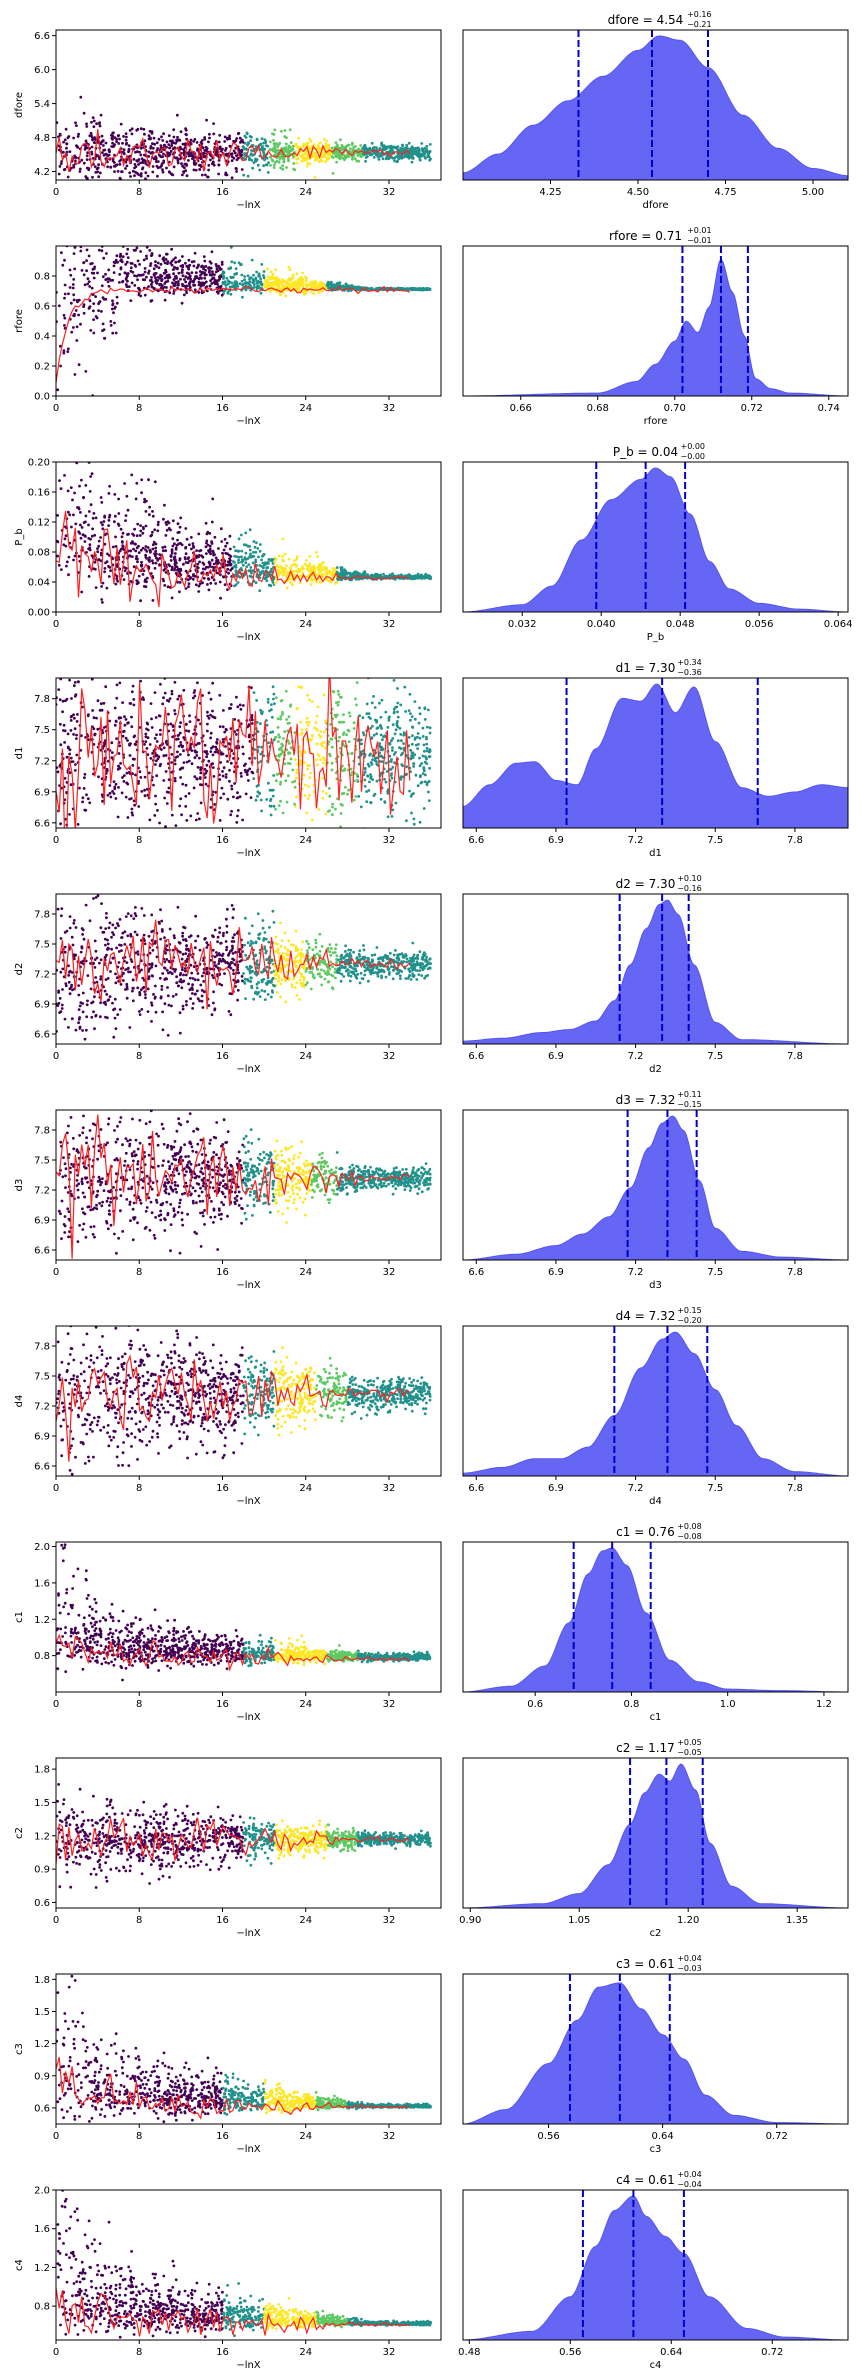 Image resolution: width=864 pixels, height=2376 pixels. Describe the element at coordinates (655, 327) in the screenshot. I see `density-area-rfore` at that location.